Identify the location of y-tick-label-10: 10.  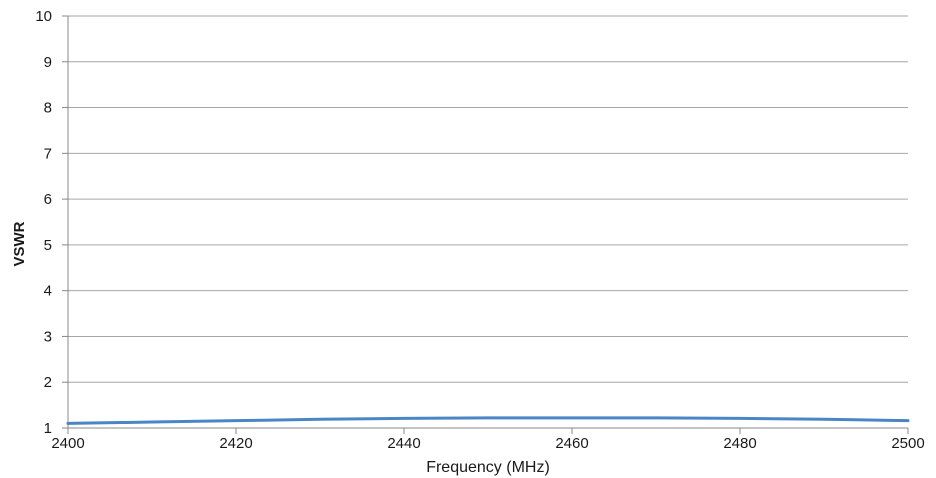
(43, 16).